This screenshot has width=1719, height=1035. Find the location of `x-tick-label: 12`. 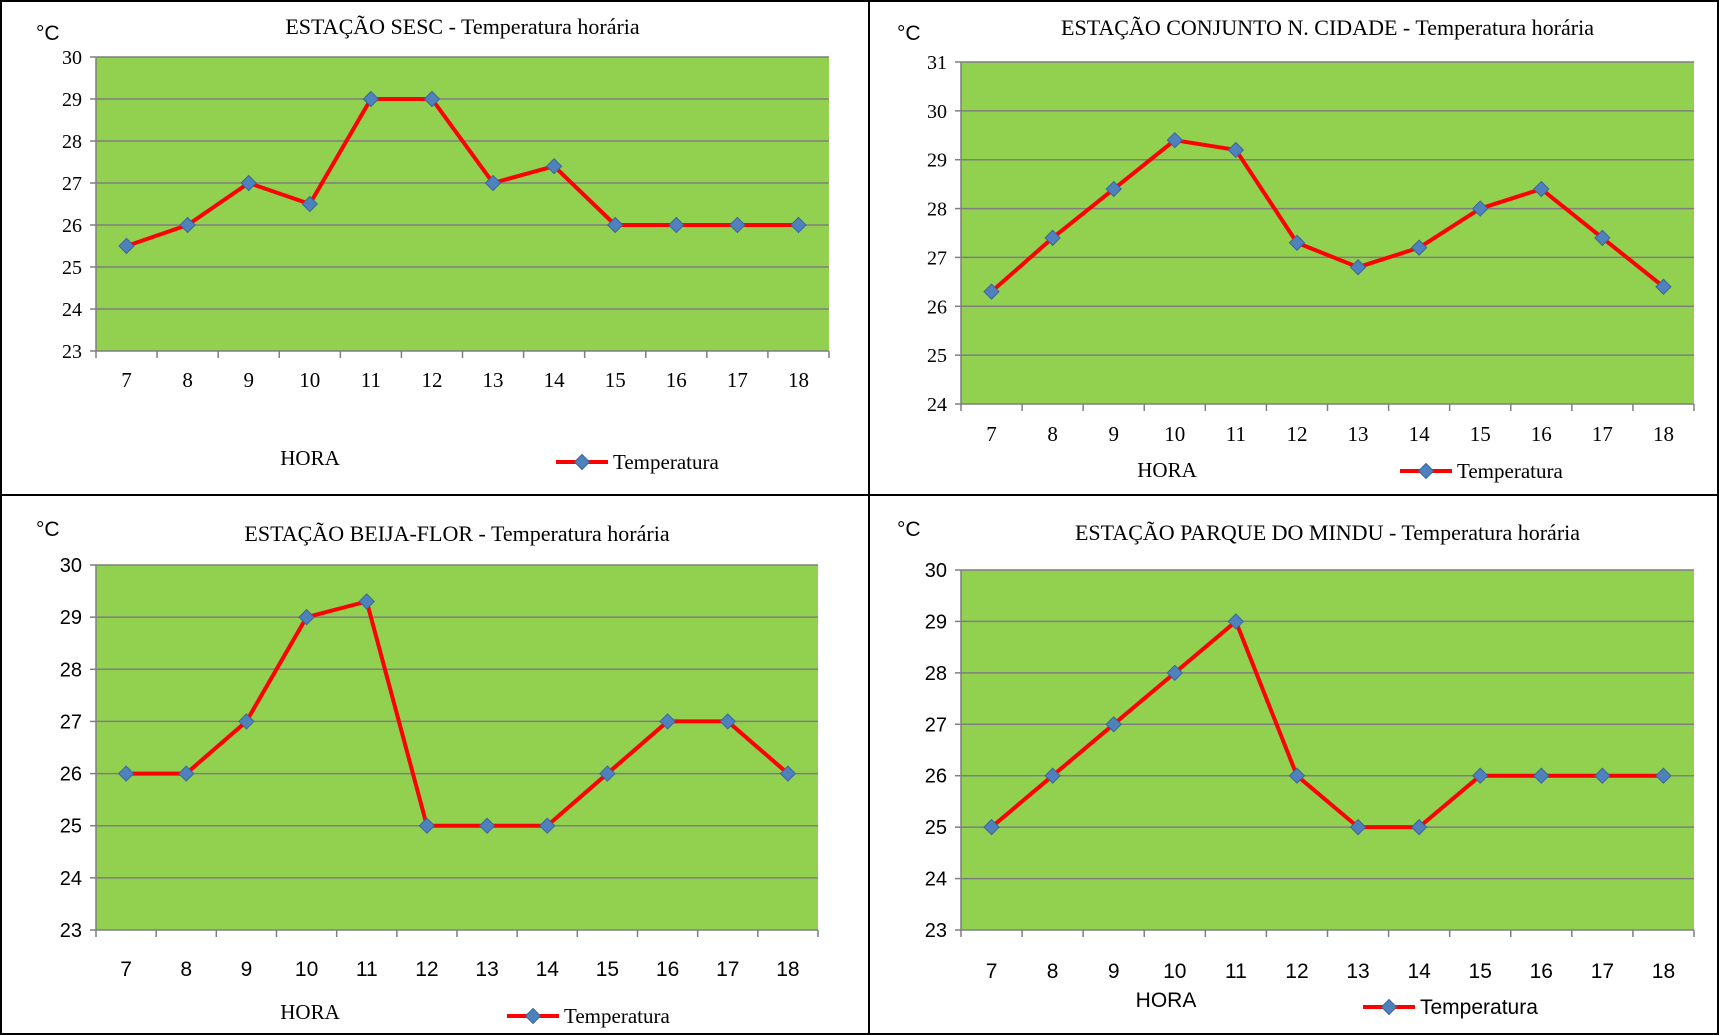

x-tick-label: 12 is located at coordinates (1296, 971).